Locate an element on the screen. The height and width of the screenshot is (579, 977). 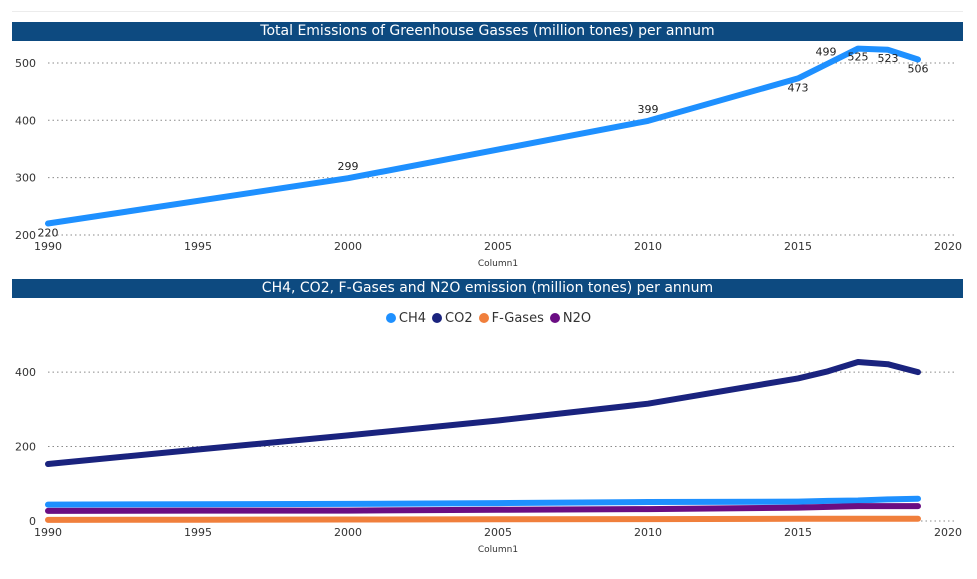
legend-item: CH4 is located at coordinates (406, 318).